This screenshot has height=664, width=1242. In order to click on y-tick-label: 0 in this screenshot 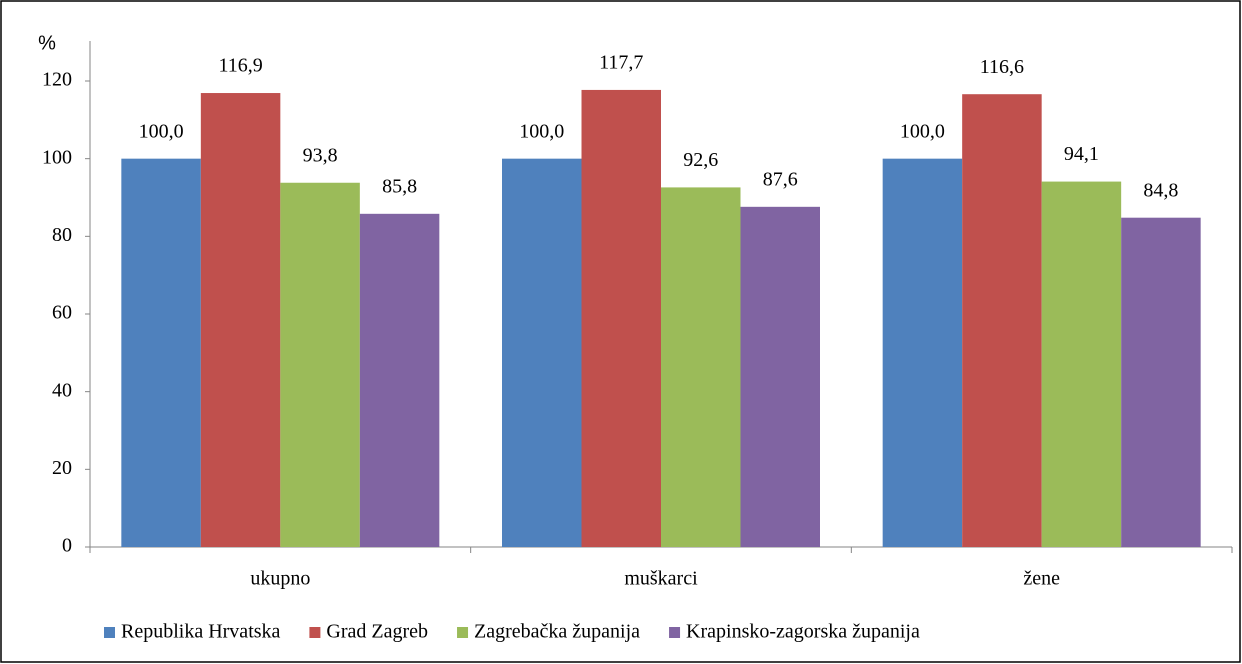, I will do `click(67, 546)`.